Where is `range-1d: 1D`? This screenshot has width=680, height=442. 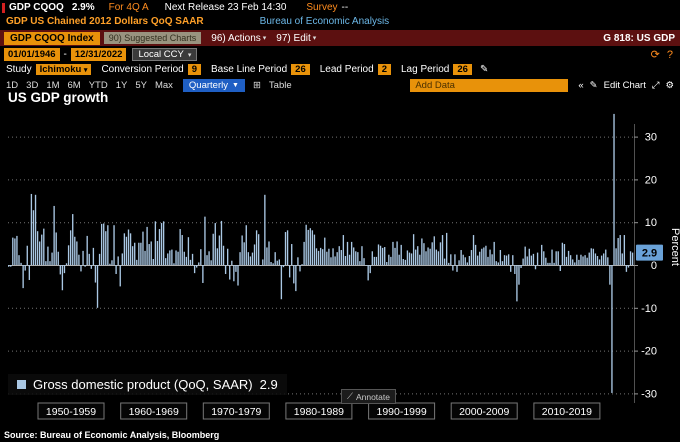 range-1d: 1D is located at coordinates (12, 85).